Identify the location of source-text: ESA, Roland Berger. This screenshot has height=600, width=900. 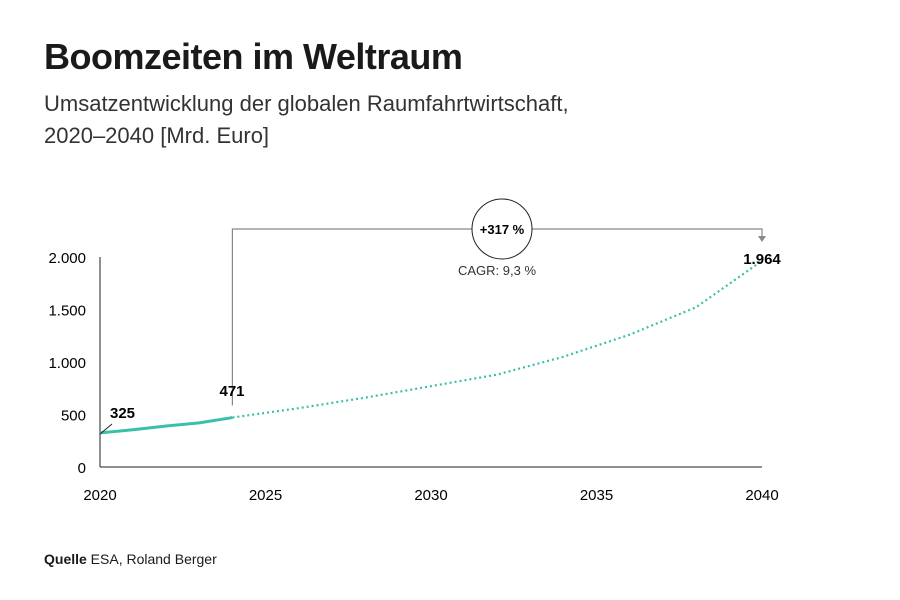
(151, 559).